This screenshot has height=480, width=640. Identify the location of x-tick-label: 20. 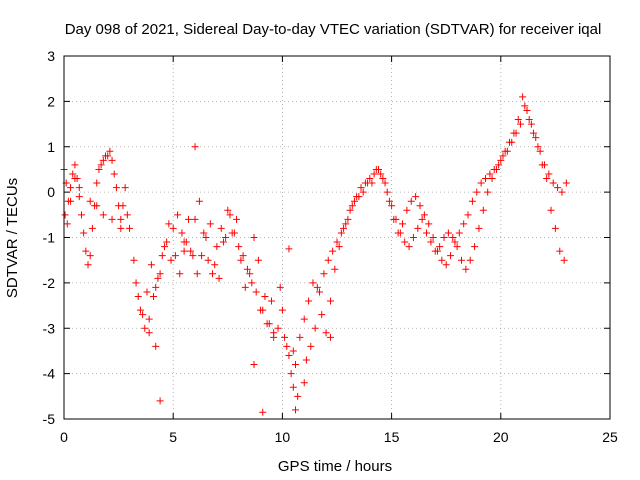
(501, 437).